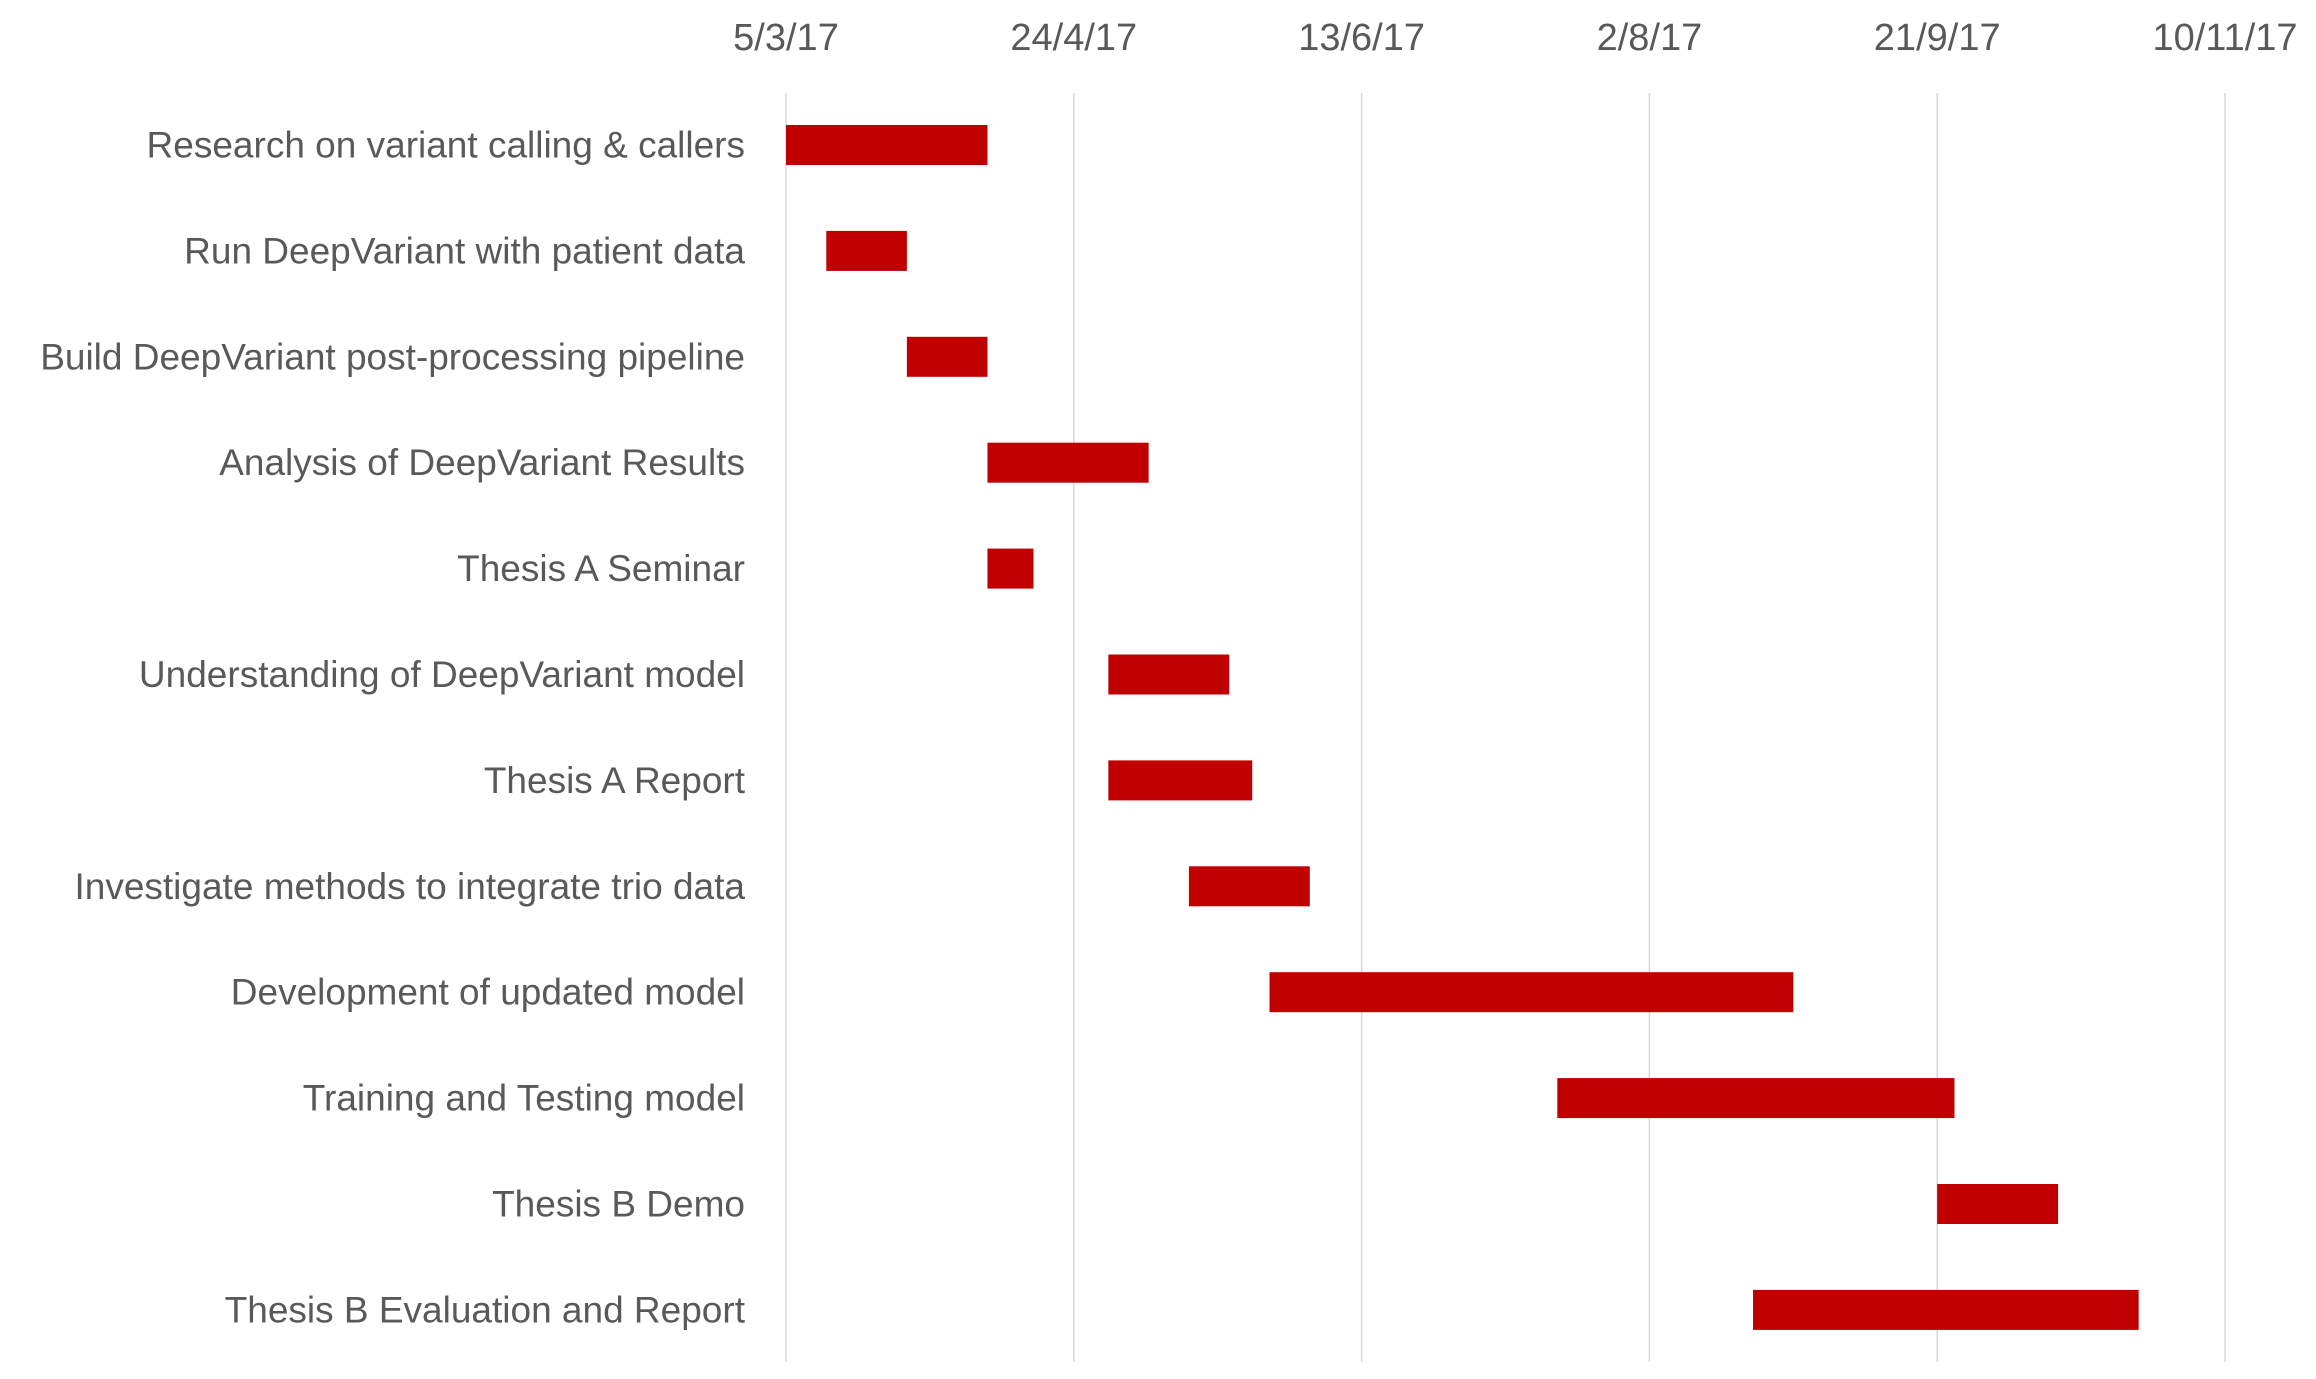 The image size is (2316, 1379). What do you see at coordinates (1073, 38) in the screenshot?
I see `x-tick-label: 24/4/17` at bounding box center [1073, 38].